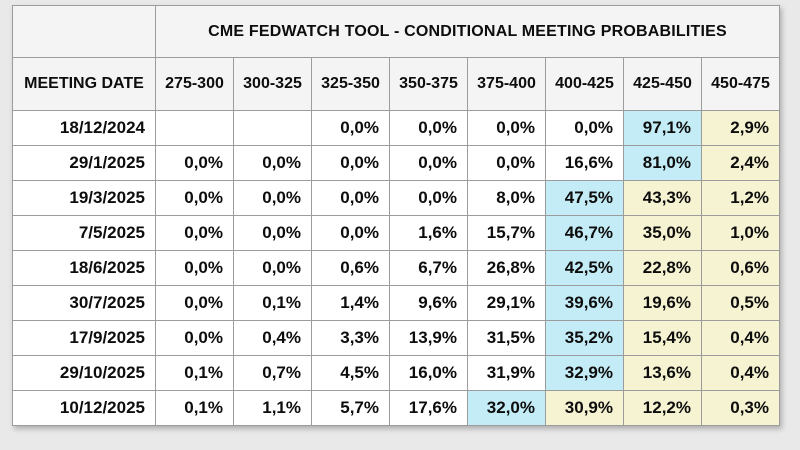  What do you see at coordinates (662, 198) in the screenshot?
I see `probability-cell: 43,3%` at bounding box center [662, 198].